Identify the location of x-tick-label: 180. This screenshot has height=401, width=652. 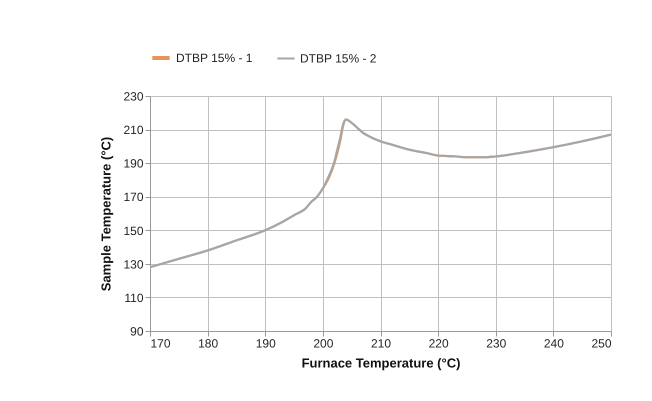
(208, 343).